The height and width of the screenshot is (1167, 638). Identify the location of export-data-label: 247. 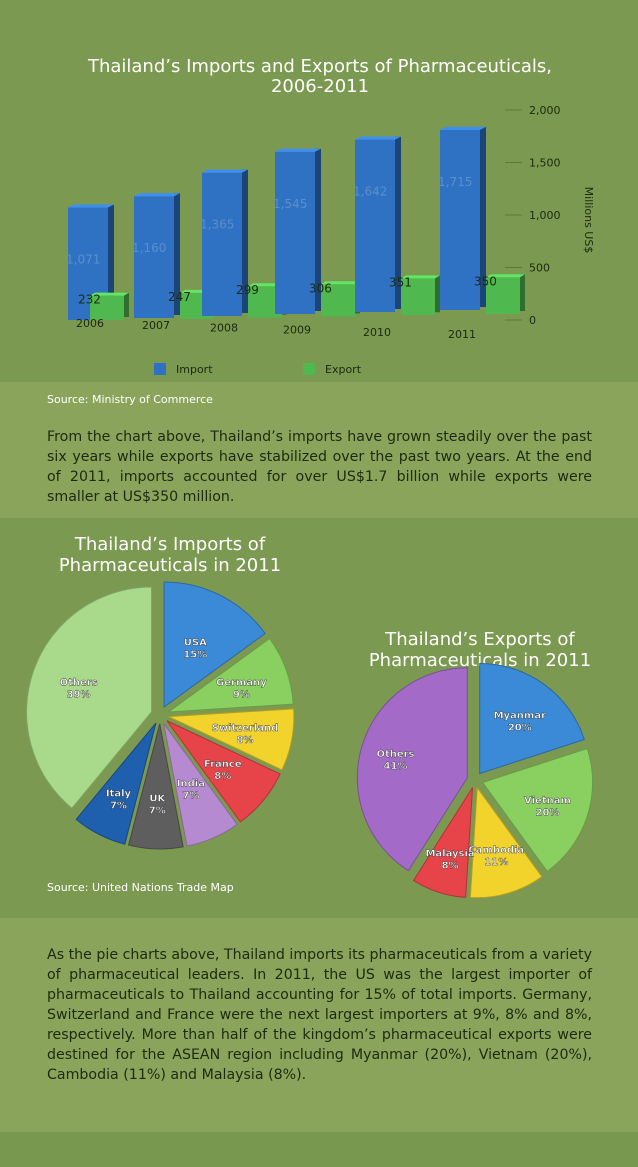
(179, 297).